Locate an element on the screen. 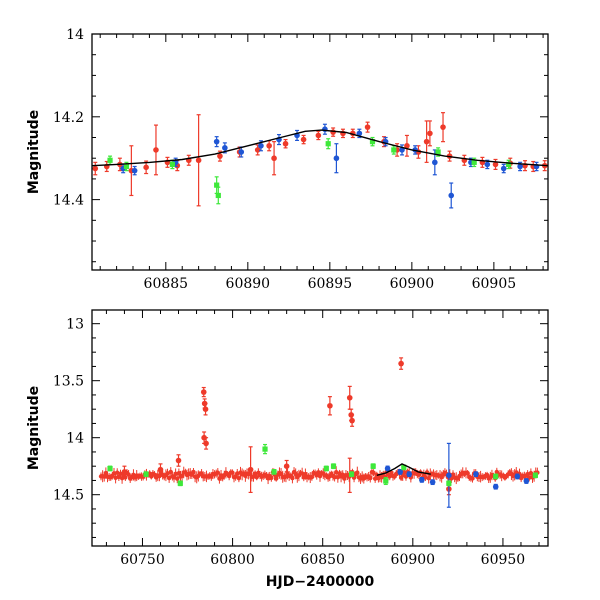 This screenshot has width=600, height=600. y-tick-label: 14.2 is located at coordinates (68, 118).